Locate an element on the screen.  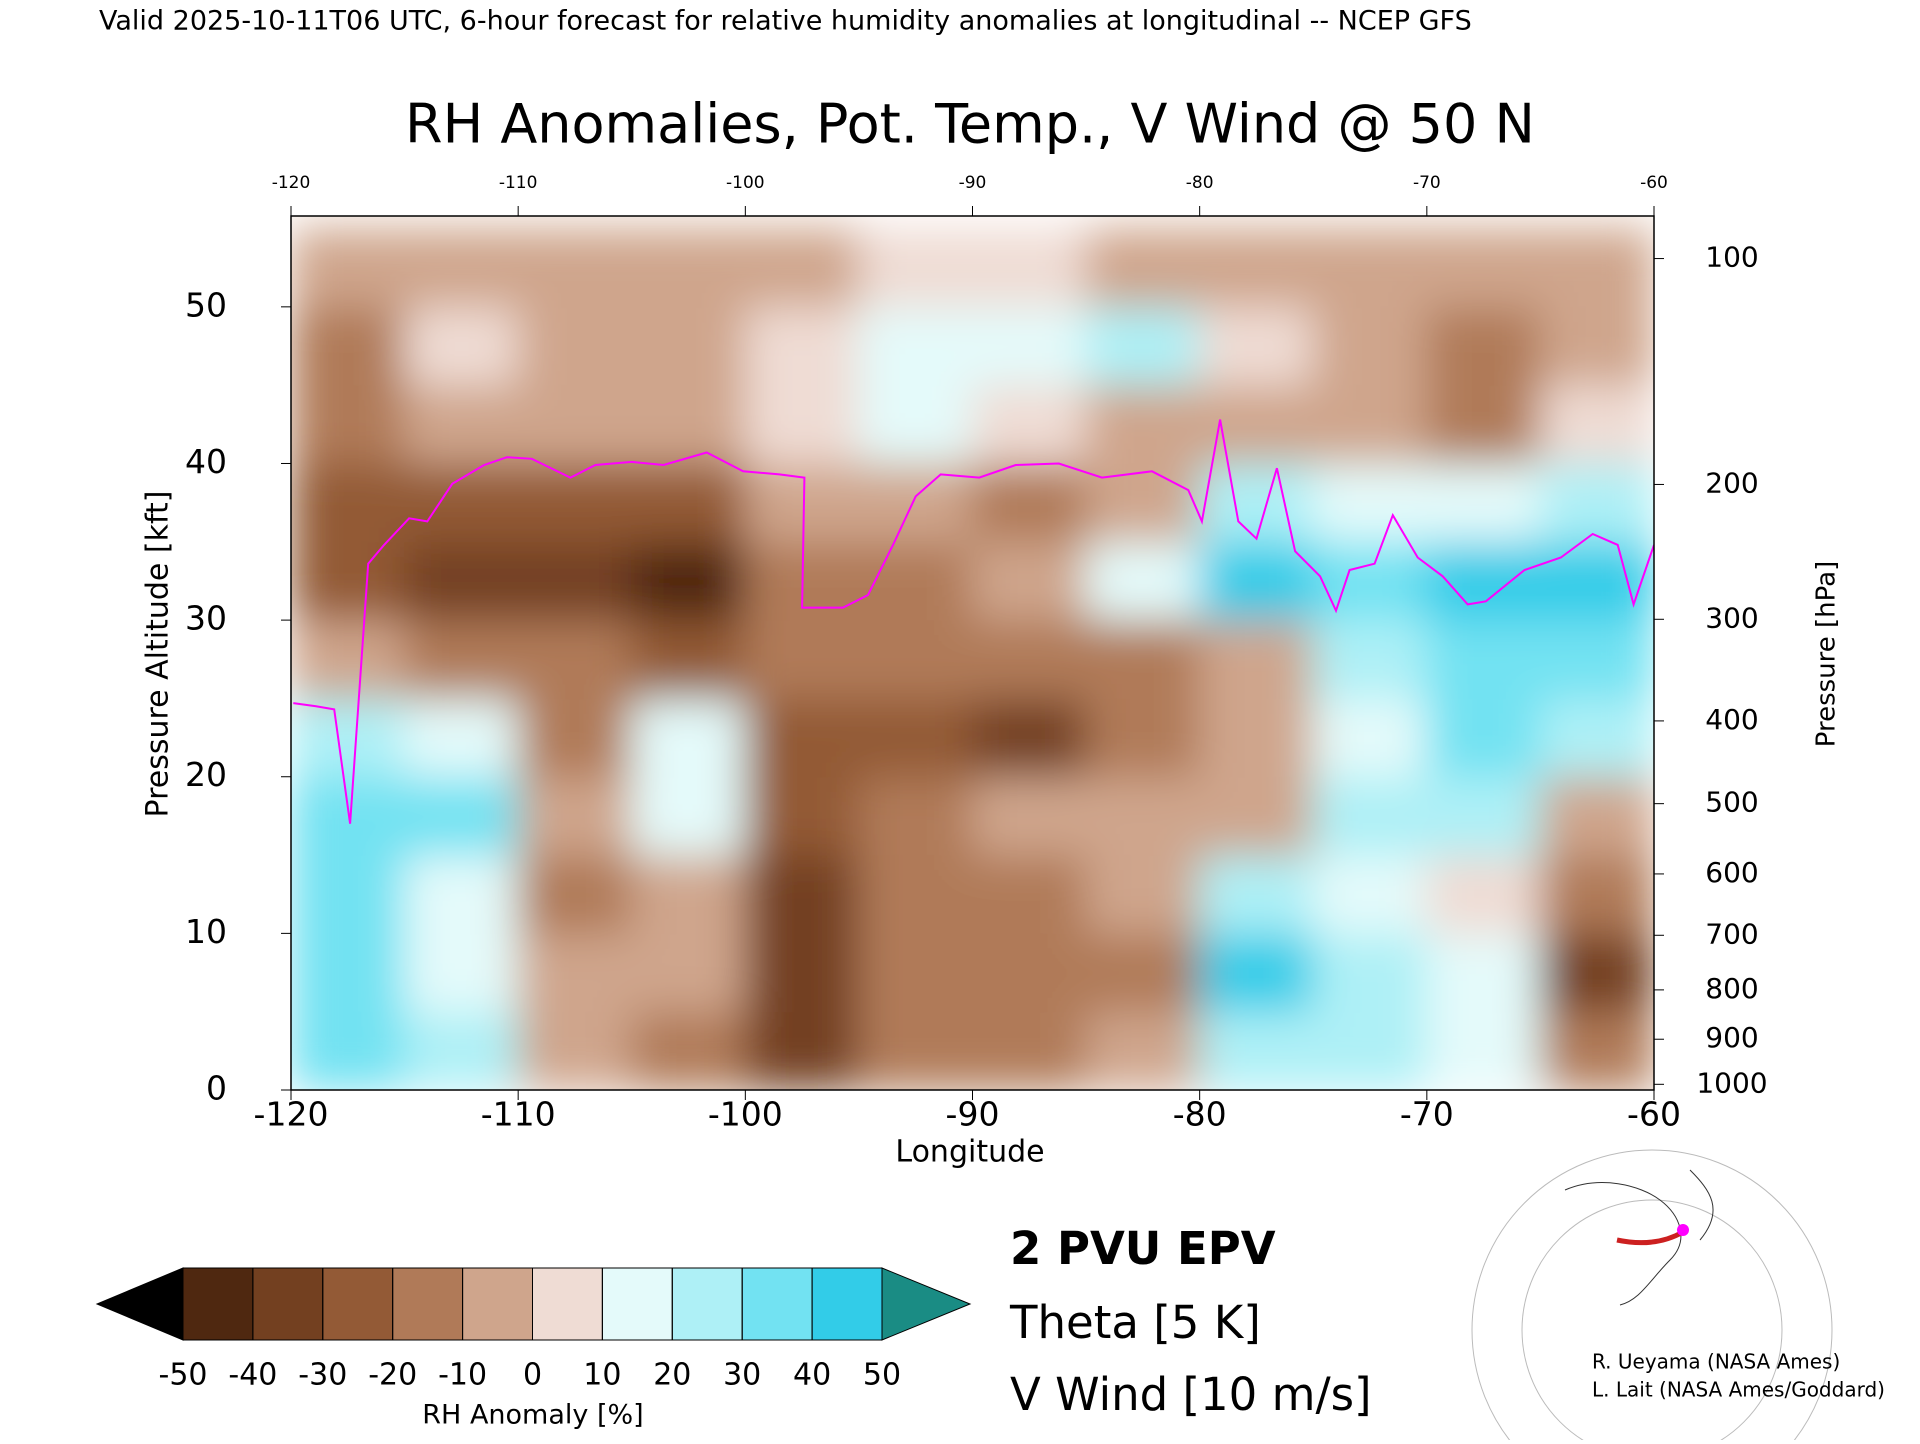
credit: R. Ueyama (NASA Ames) is located at coordinates (1716, 1362).